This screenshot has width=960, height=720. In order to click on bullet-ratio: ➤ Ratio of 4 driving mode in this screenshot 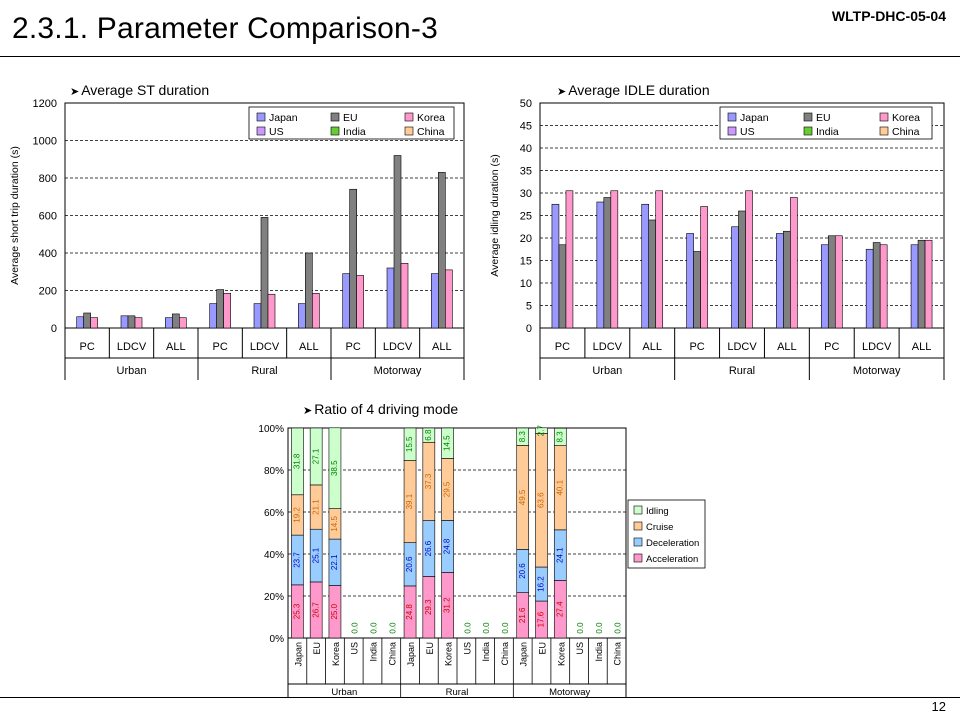, I will do `click(380, 409)`.